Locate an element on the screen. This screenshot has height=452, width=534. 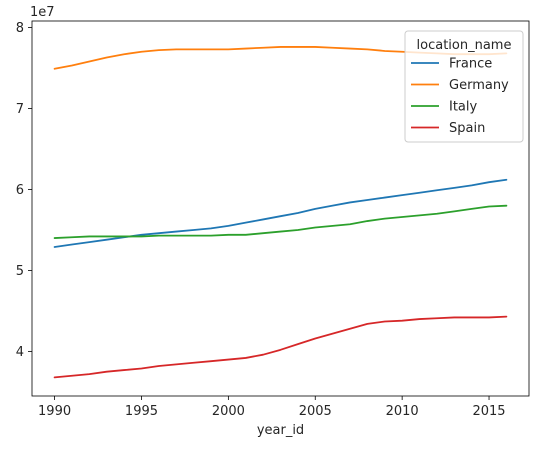
legend-label-france: France is located at coordinates (470, 64).